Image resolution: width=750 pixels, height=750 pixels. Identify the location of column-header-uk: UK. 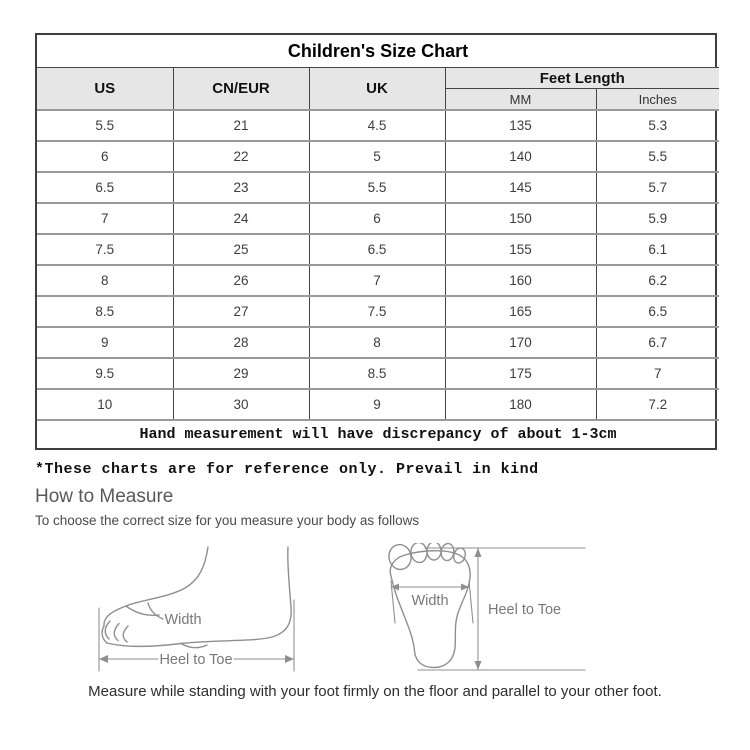
(377, 89).